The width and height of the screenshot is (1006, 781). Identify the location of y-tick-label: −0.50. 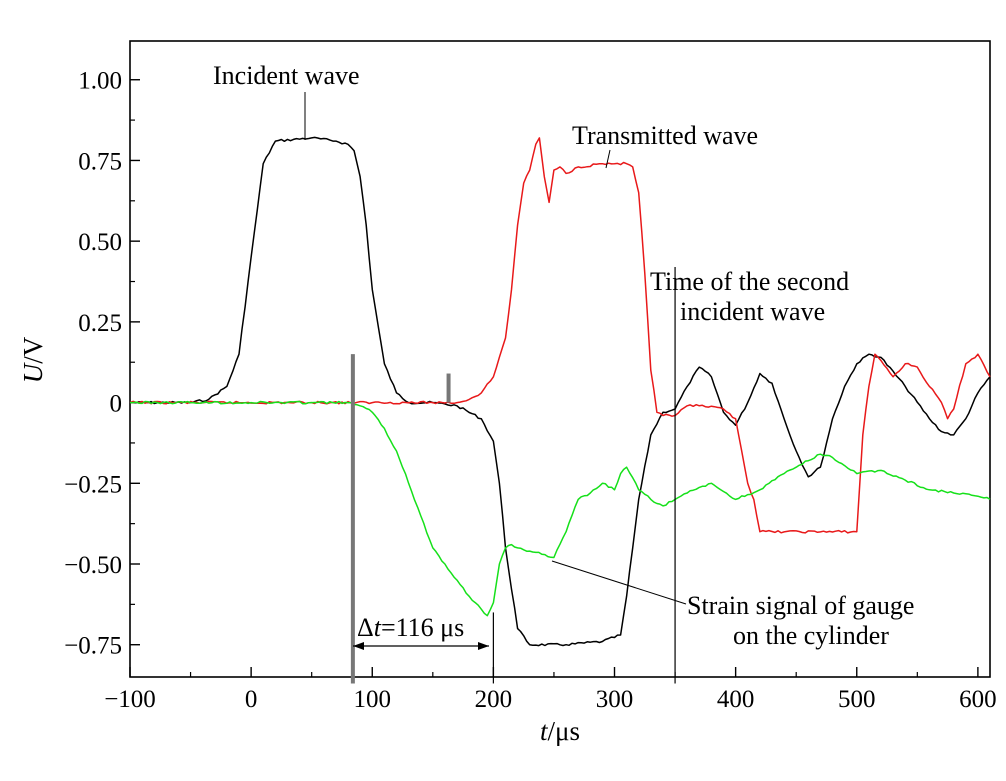
(93, 565).